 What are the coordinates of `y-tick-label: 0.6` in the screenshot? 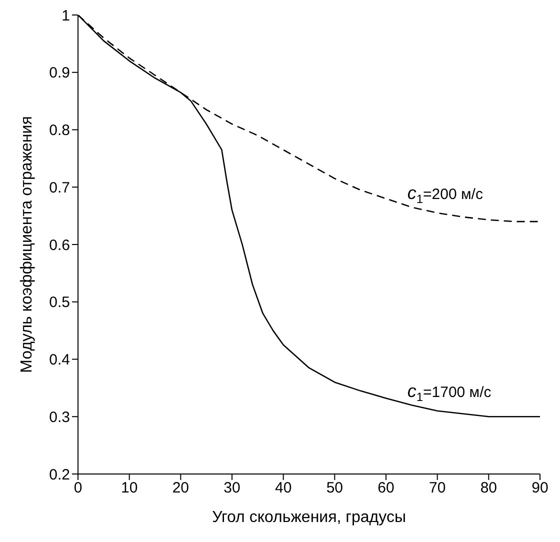 It's located at (59, 245).